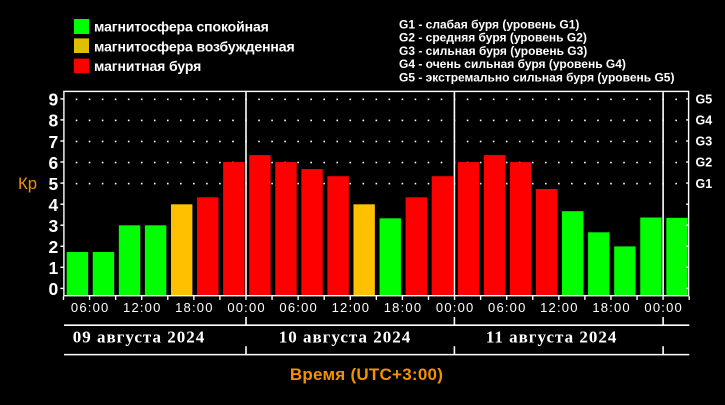 The width and height of the screenshot is (725, 405). What do you see at coordinates (181, 27) in the screenshot?
I see `svg-text: магнитосфера спокойная` at bounding box center [181, 27].